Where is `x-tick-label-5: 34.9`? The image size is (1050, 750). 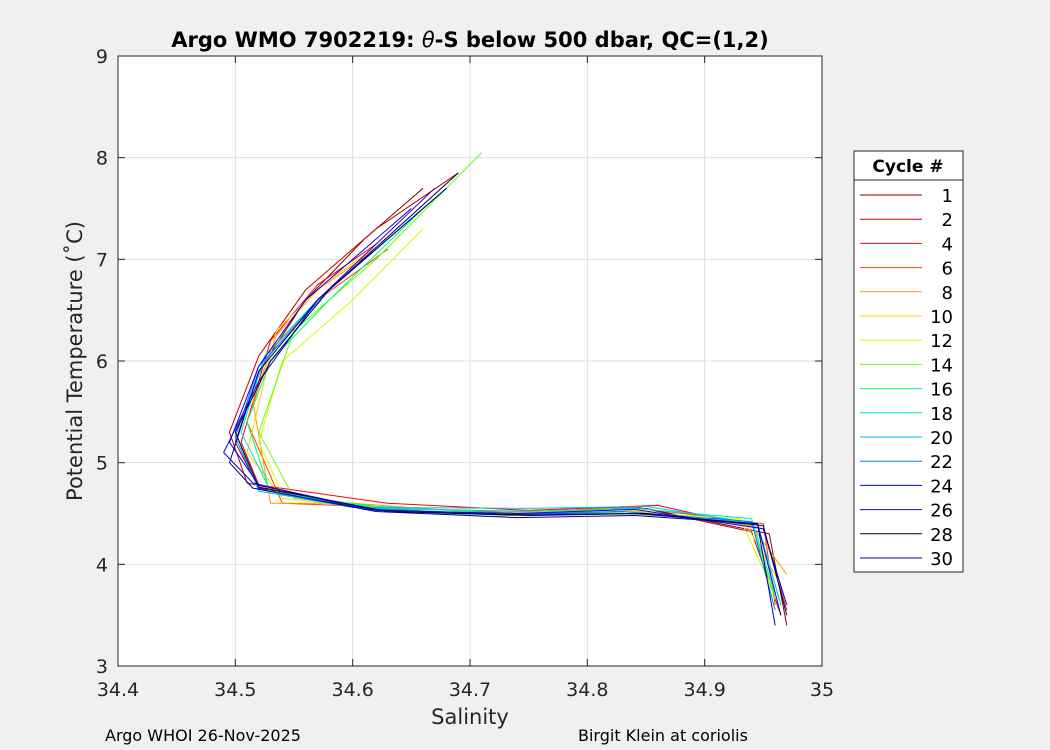 x-tick-label-5: 34.9 is located at coordinates (705, 690).